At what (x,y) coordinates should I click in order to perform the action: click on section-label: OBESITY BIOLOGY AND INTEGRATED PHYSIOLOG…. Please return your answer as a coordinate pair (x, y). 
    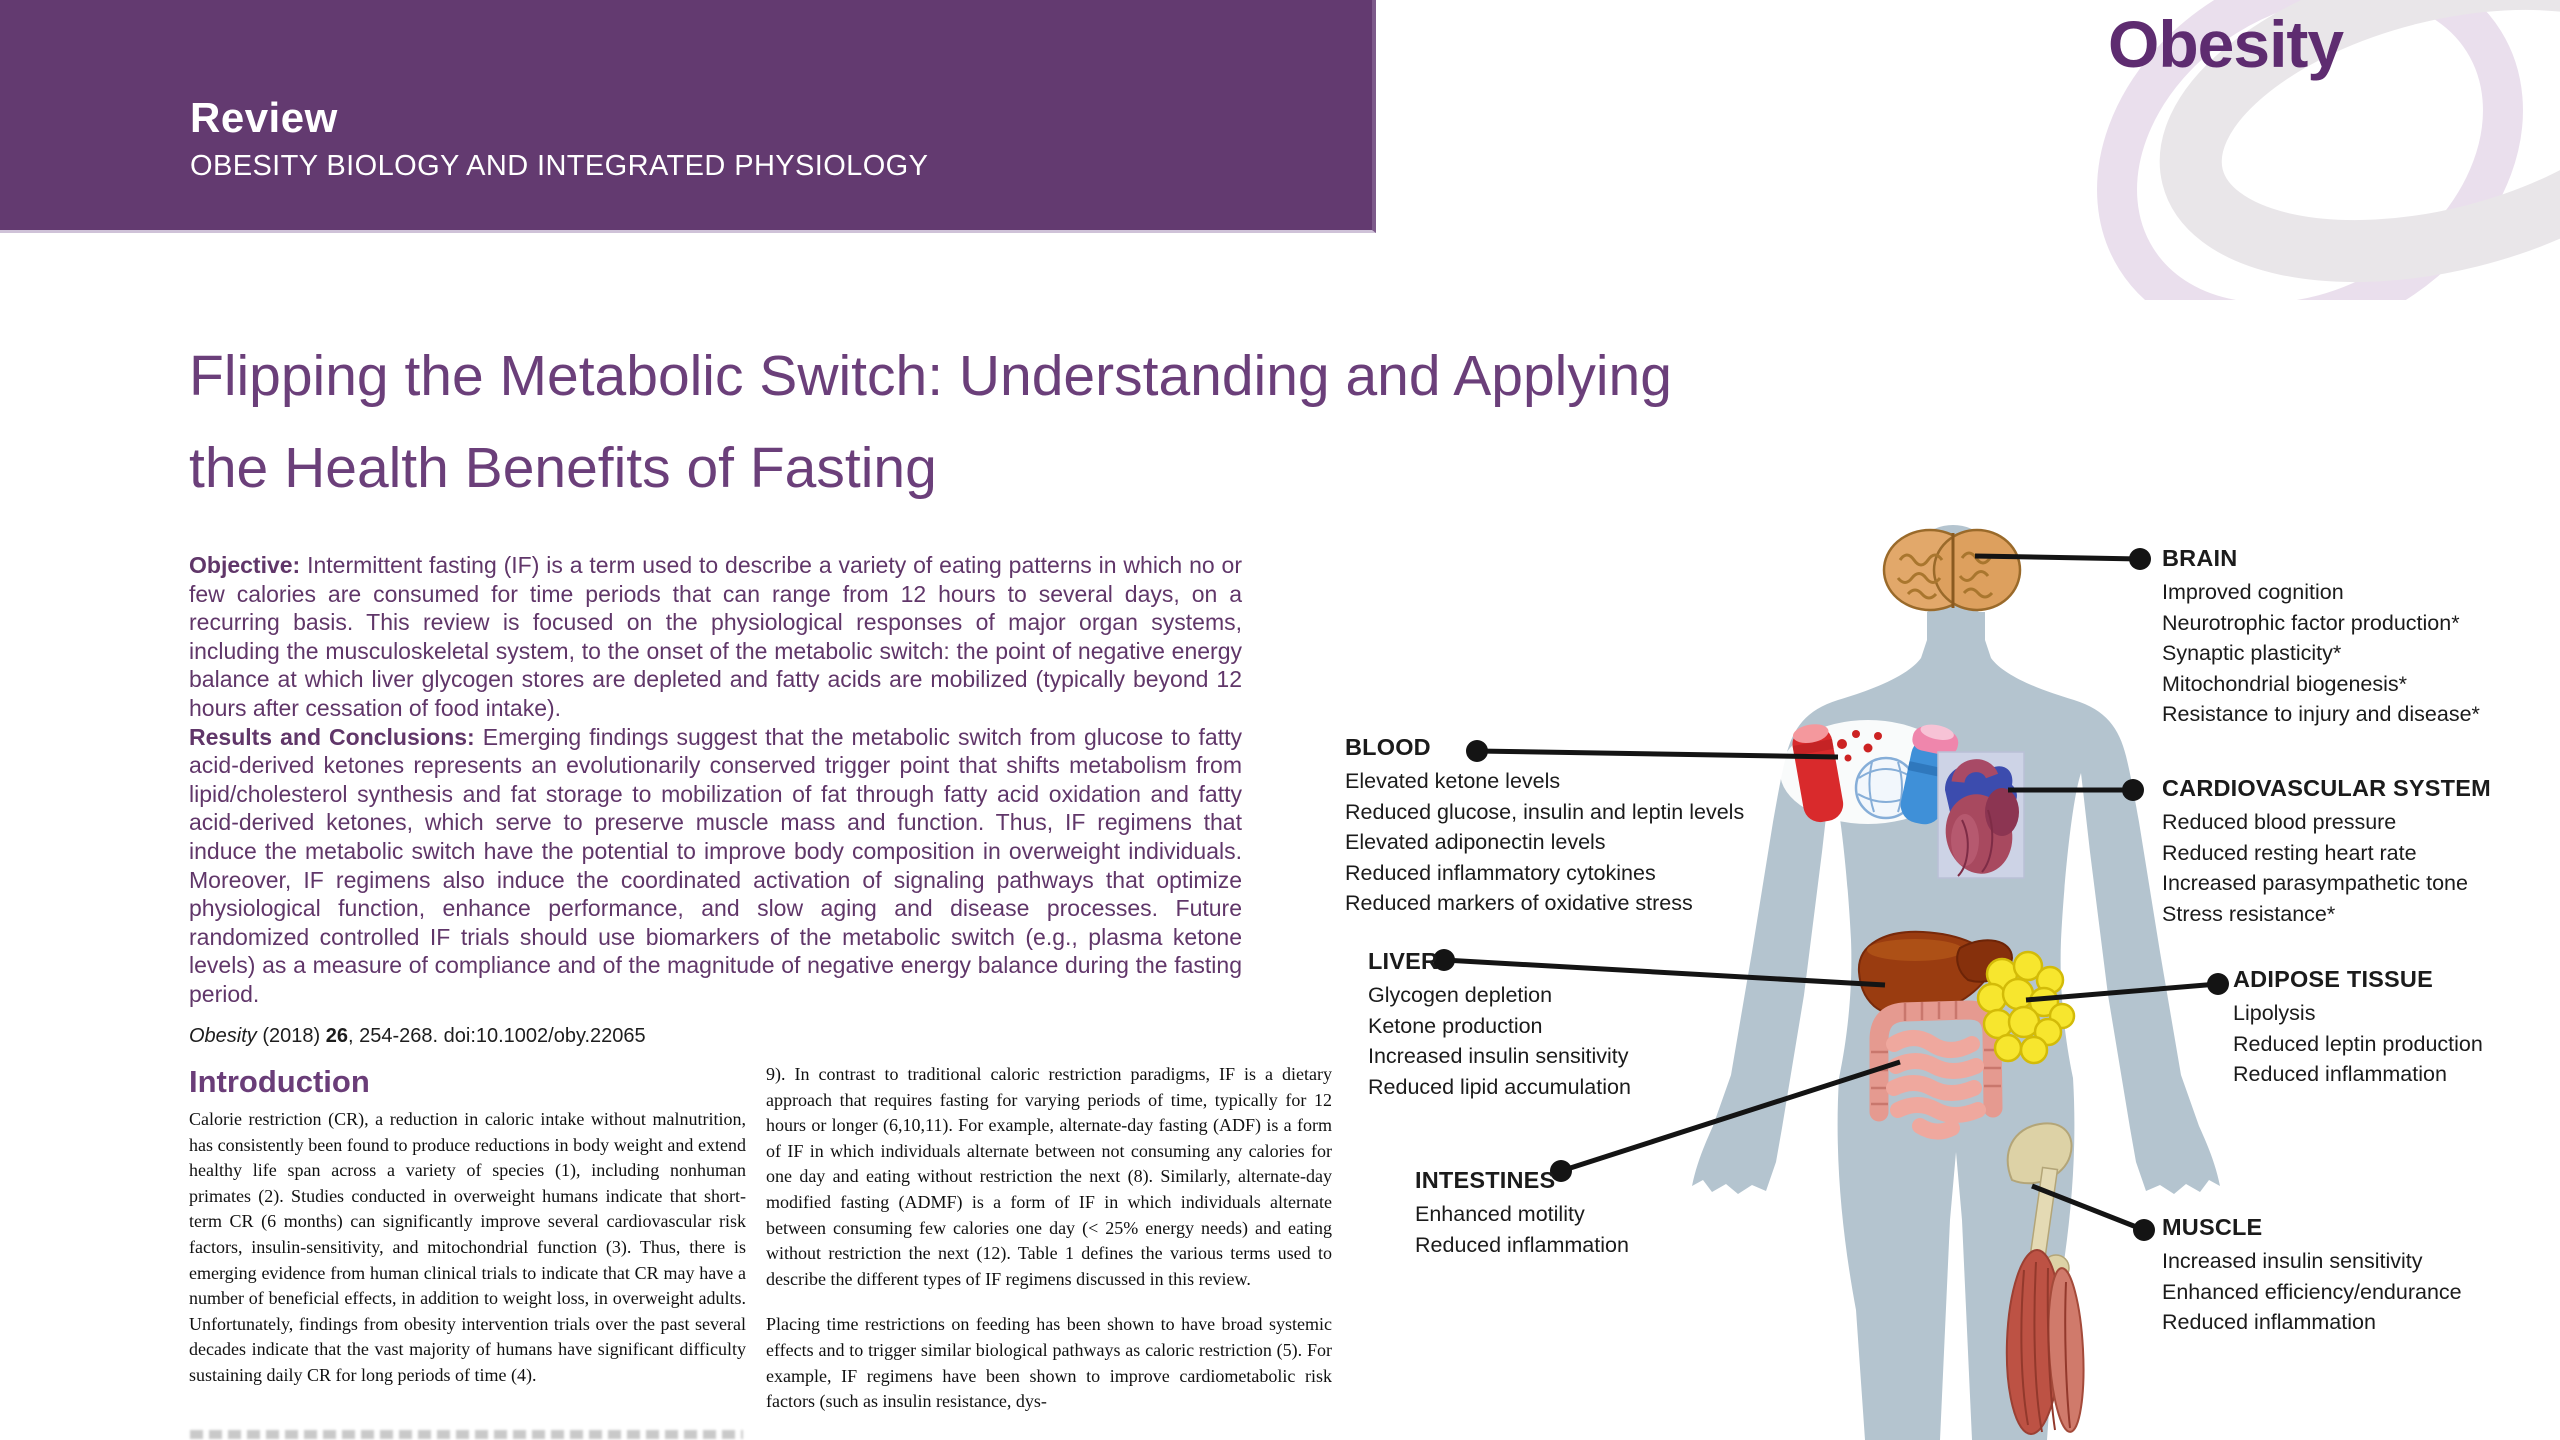
    Looking at the image, I should click on (559, 166).